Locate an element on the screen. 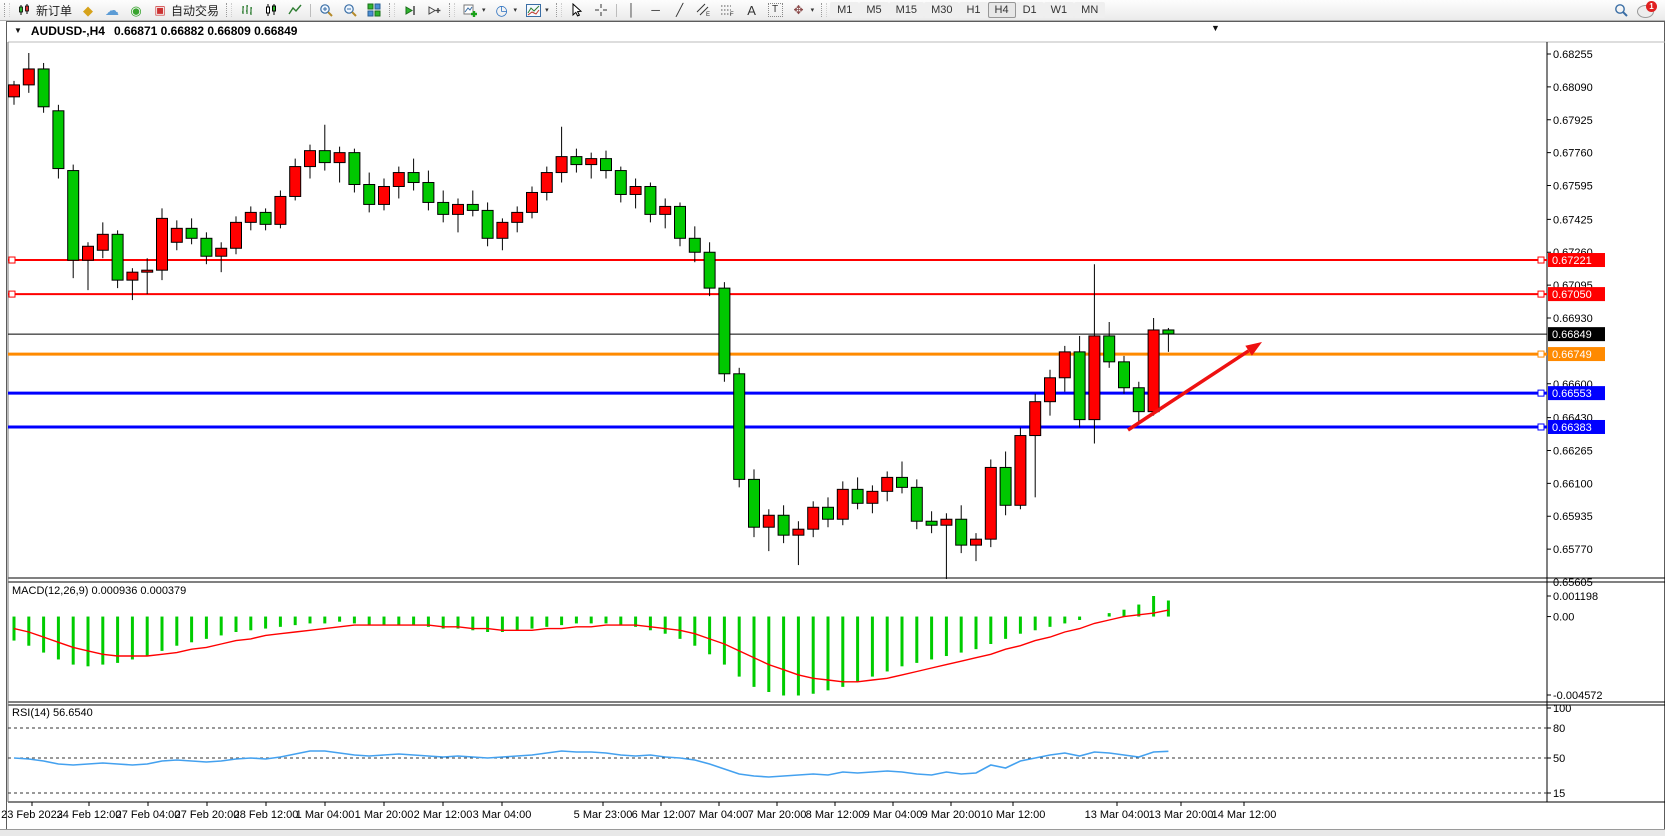 Image resolution: width=1665 pixels, height=836 pixels. trendline-button: ╱ is located at coordinates (680, 10).